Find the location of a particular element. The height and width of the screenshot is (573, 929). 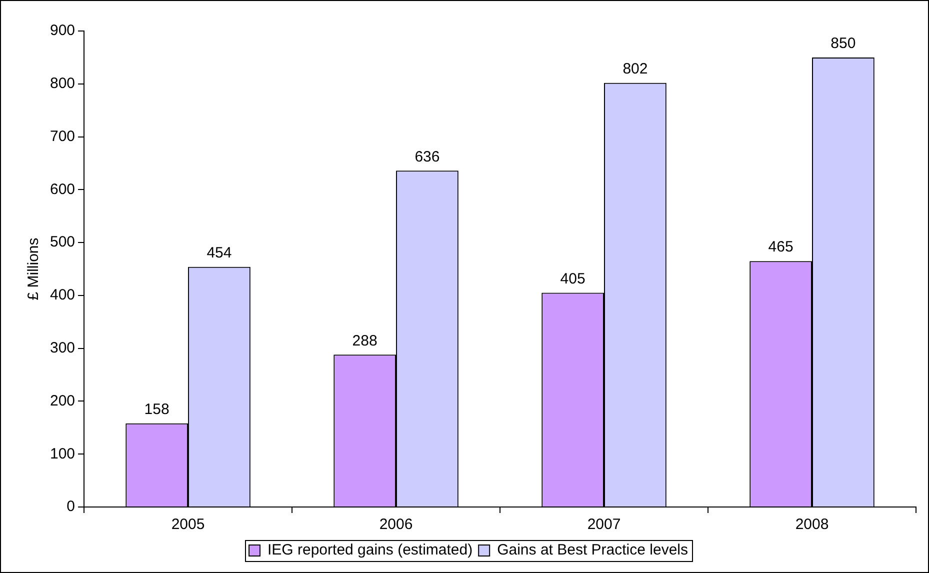

y-tick-label: 400 is located at coordinates (63, 295).